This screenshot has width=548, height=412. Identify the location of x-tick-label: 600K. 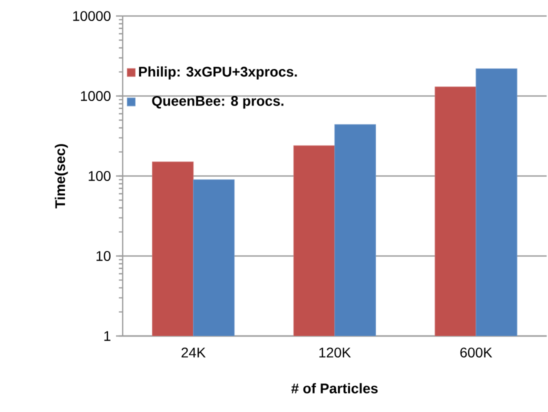
(476, 353).